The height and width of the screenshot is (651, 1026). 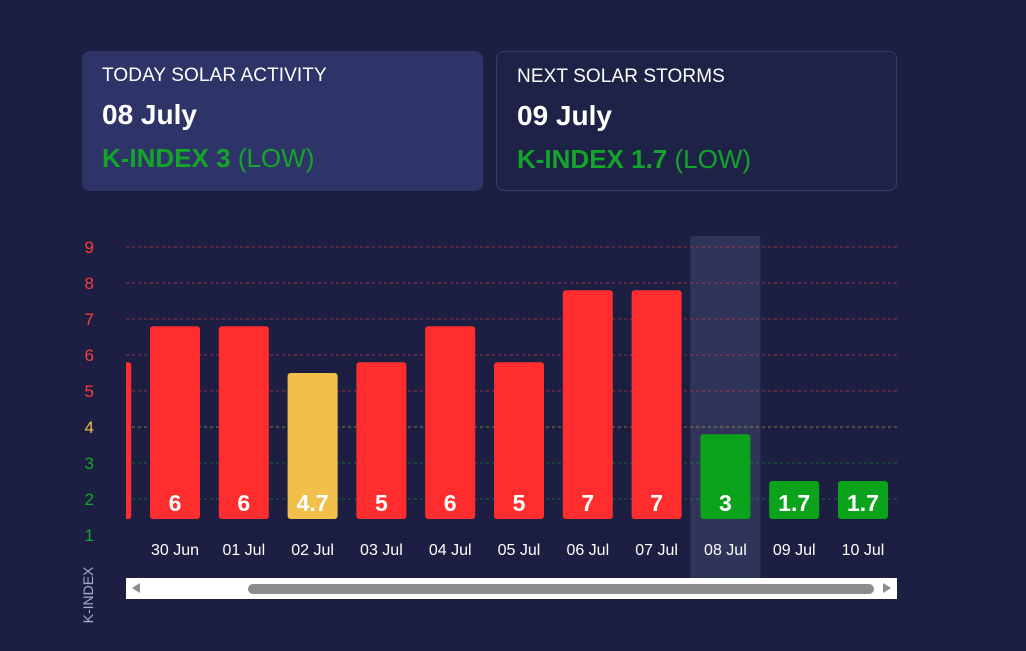 I want to click on x-tick-label: 09 Jul, so click(x=794, y=550).